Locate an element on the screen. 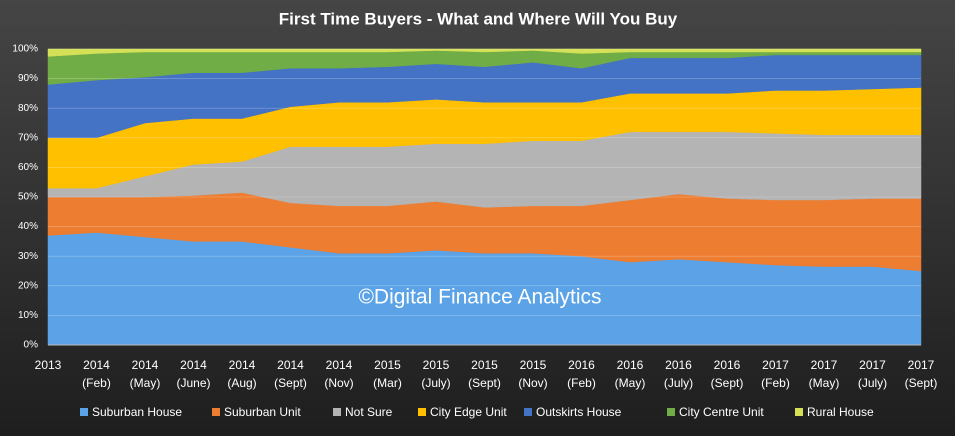  legend-label: City Edge Unit is located at coordinates (468, 412).